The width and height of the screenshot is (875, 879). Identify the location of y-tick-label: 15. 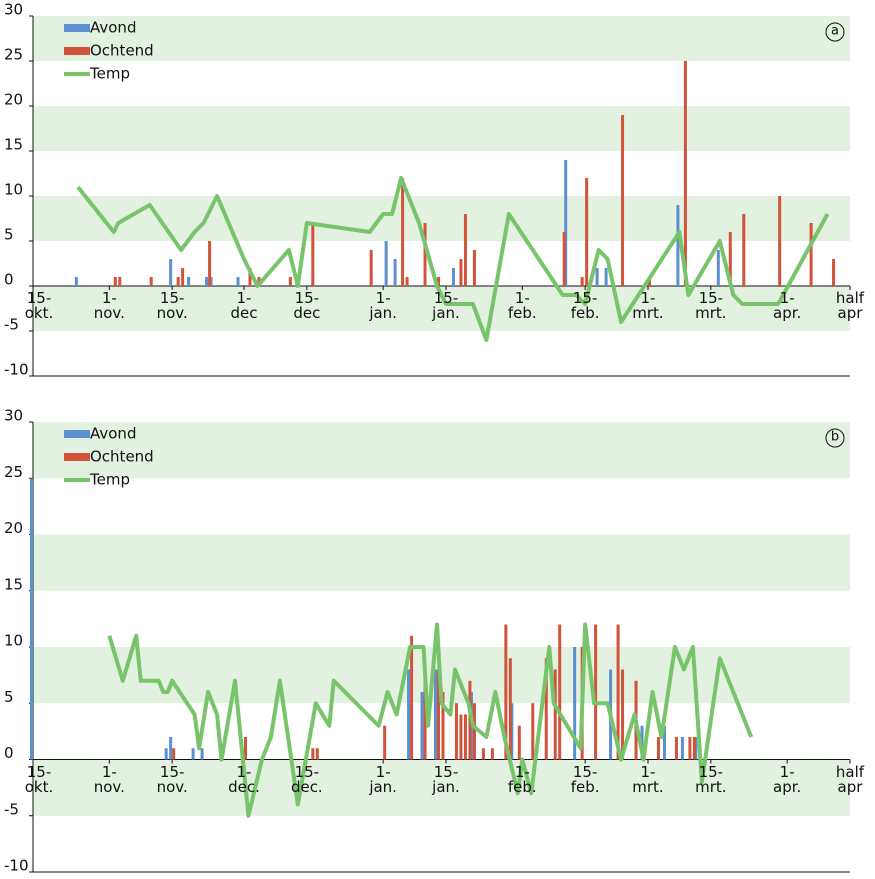
(13, 584).